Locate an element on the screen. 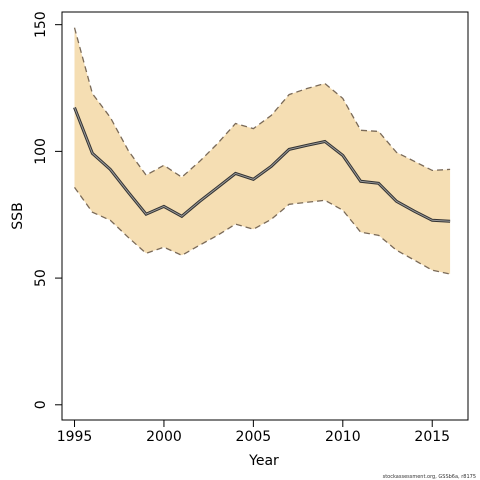 This screenshot has height=480, width=480. footnote: stockassessment.org, GSSb6a, r8175 is located at coordinates (429, 477).